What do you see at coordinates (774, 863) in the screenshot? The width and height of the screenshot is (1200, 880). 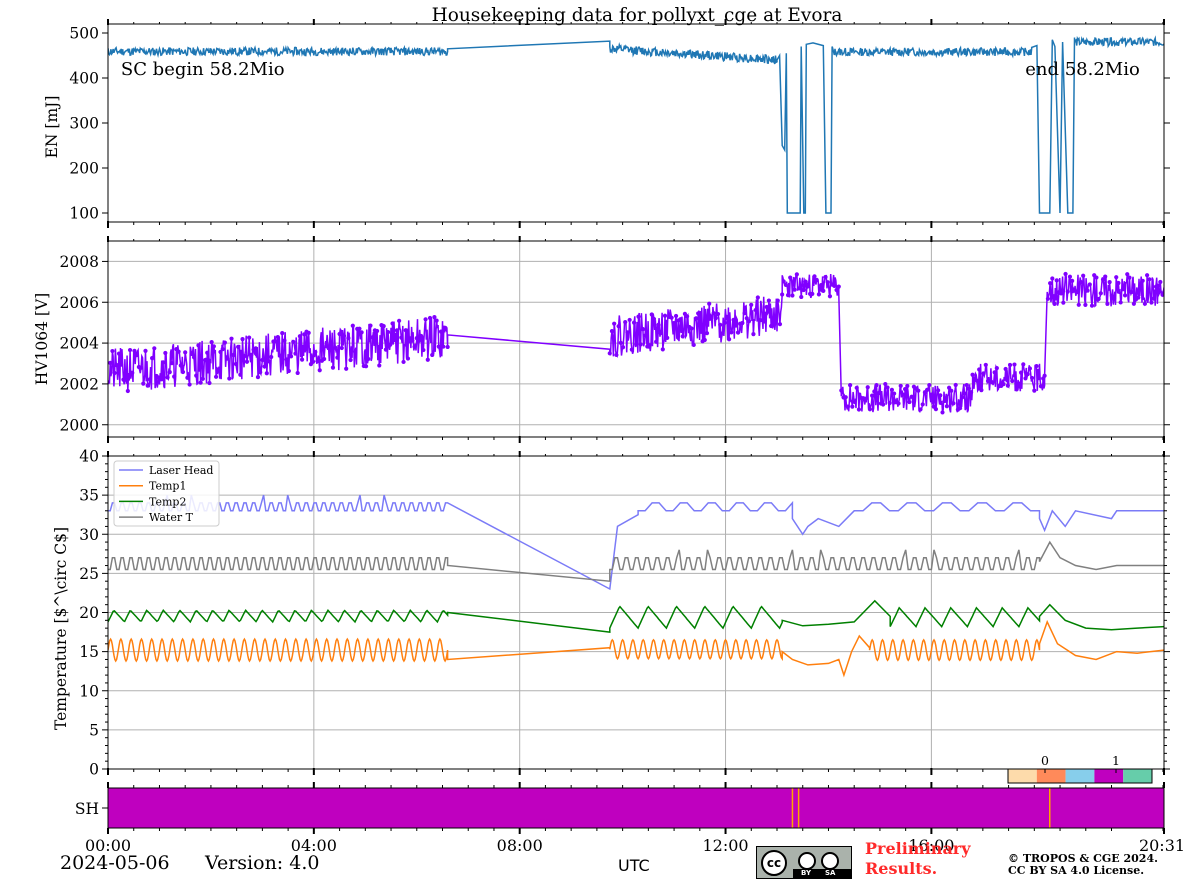 I see `cc-icon: cc` at bounding box center [774, 863].